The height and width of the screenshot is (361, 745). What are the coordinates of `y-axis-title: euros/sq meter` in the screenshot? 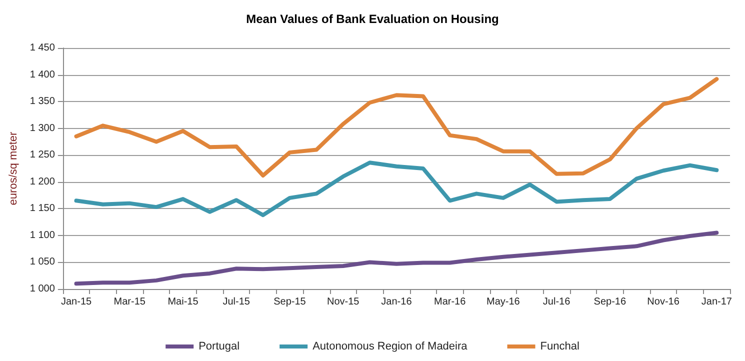 It's located at (14, 168).